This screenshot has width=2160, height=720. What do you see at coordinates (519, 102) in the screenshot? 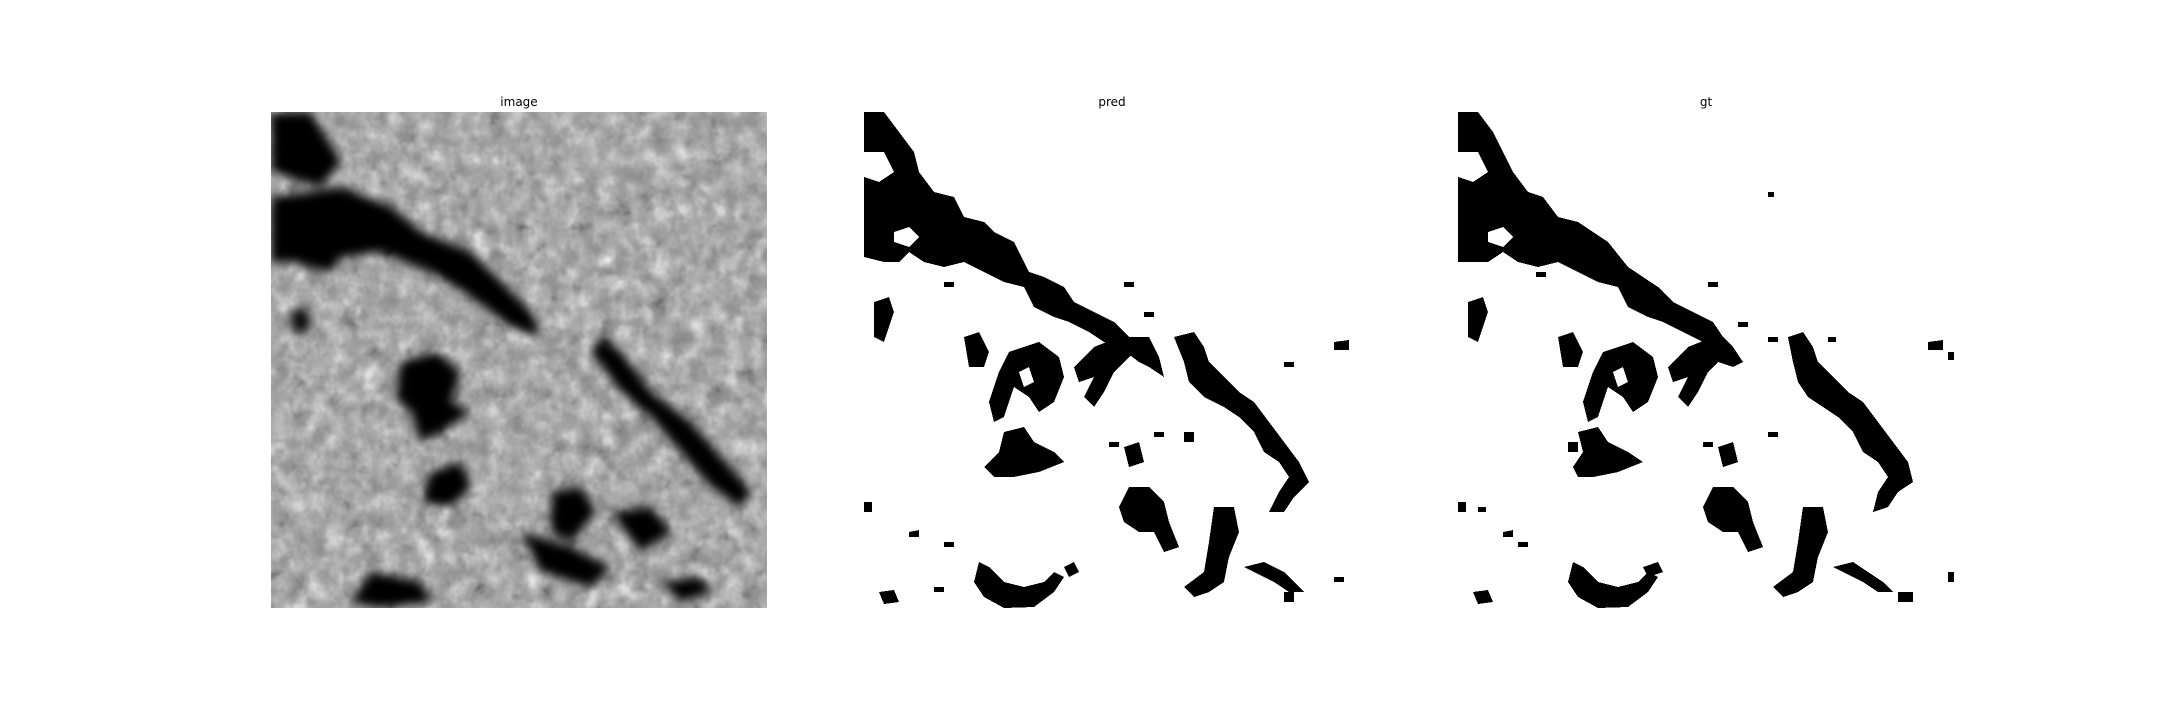
I see `panel-title-image: image` at bounding box center [519, 102].